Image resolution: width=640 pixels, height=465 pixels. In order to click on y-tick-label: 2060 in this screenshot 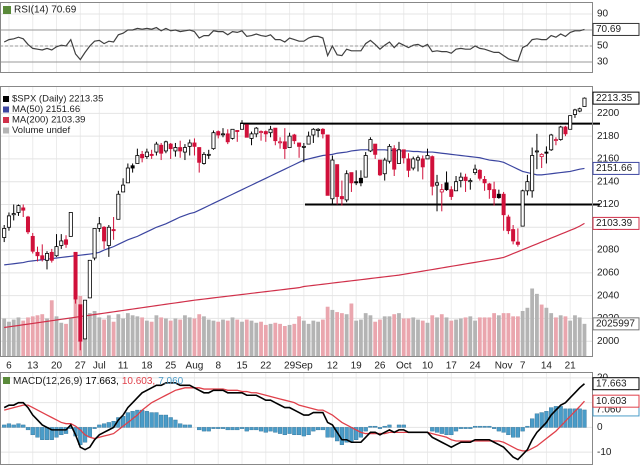, I will do `click(608, 272)`.